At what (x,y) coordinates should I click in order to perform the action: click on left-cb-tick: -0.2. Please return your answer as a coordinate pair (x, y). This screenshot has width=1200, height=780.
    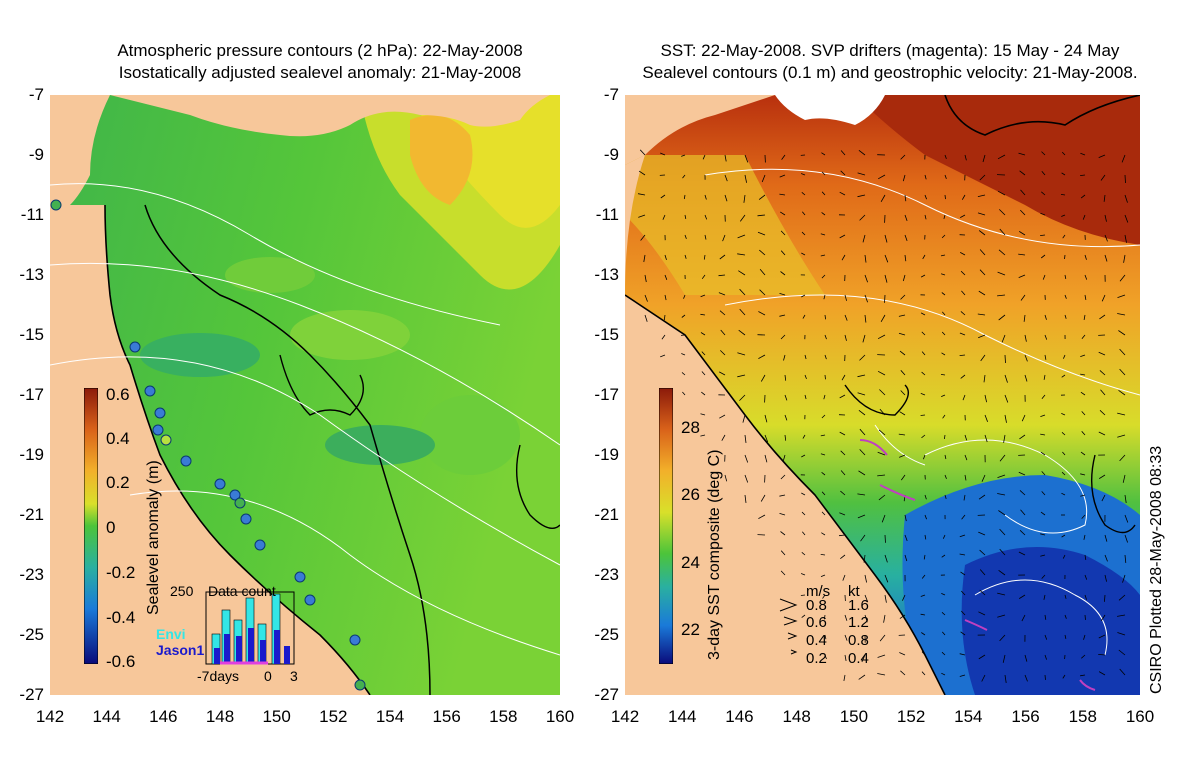
    Looking at the image, I should click on (121, 572).